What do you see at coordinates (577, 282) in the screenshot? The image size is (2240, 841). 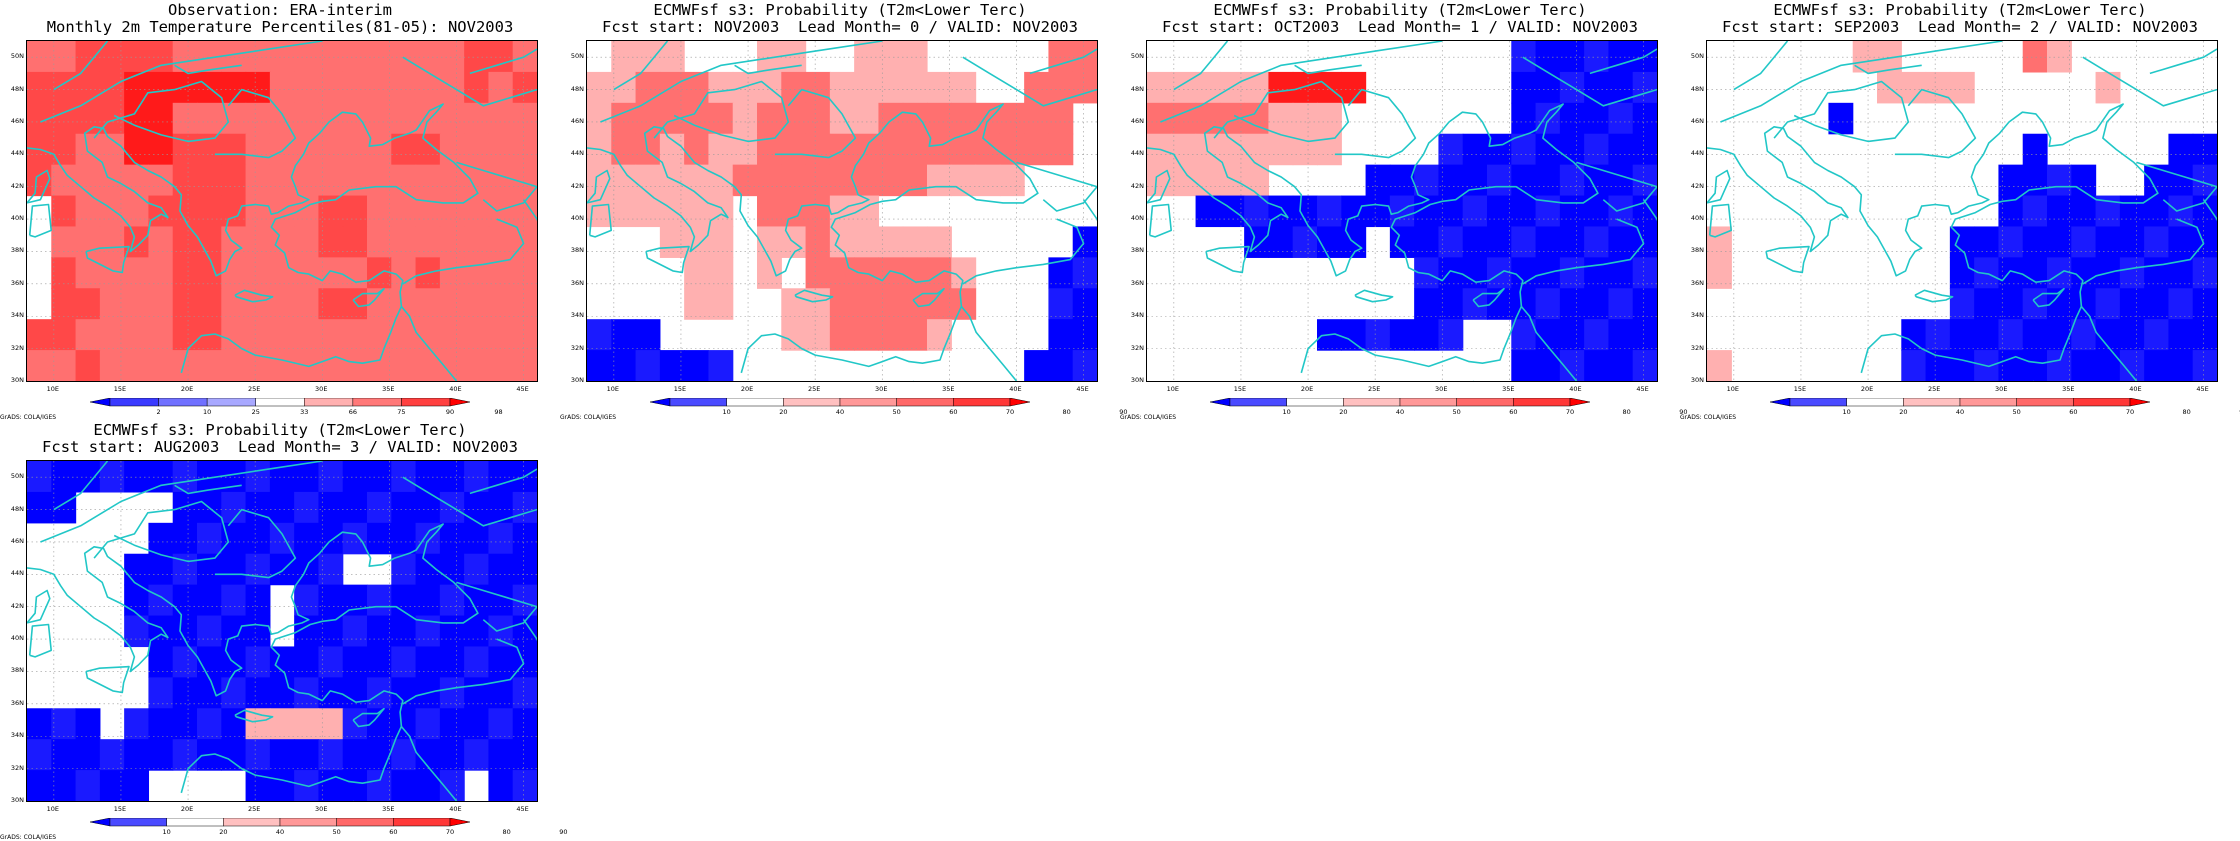 I see `lat-tick-label: 36N` at bounding box center [577, 282].